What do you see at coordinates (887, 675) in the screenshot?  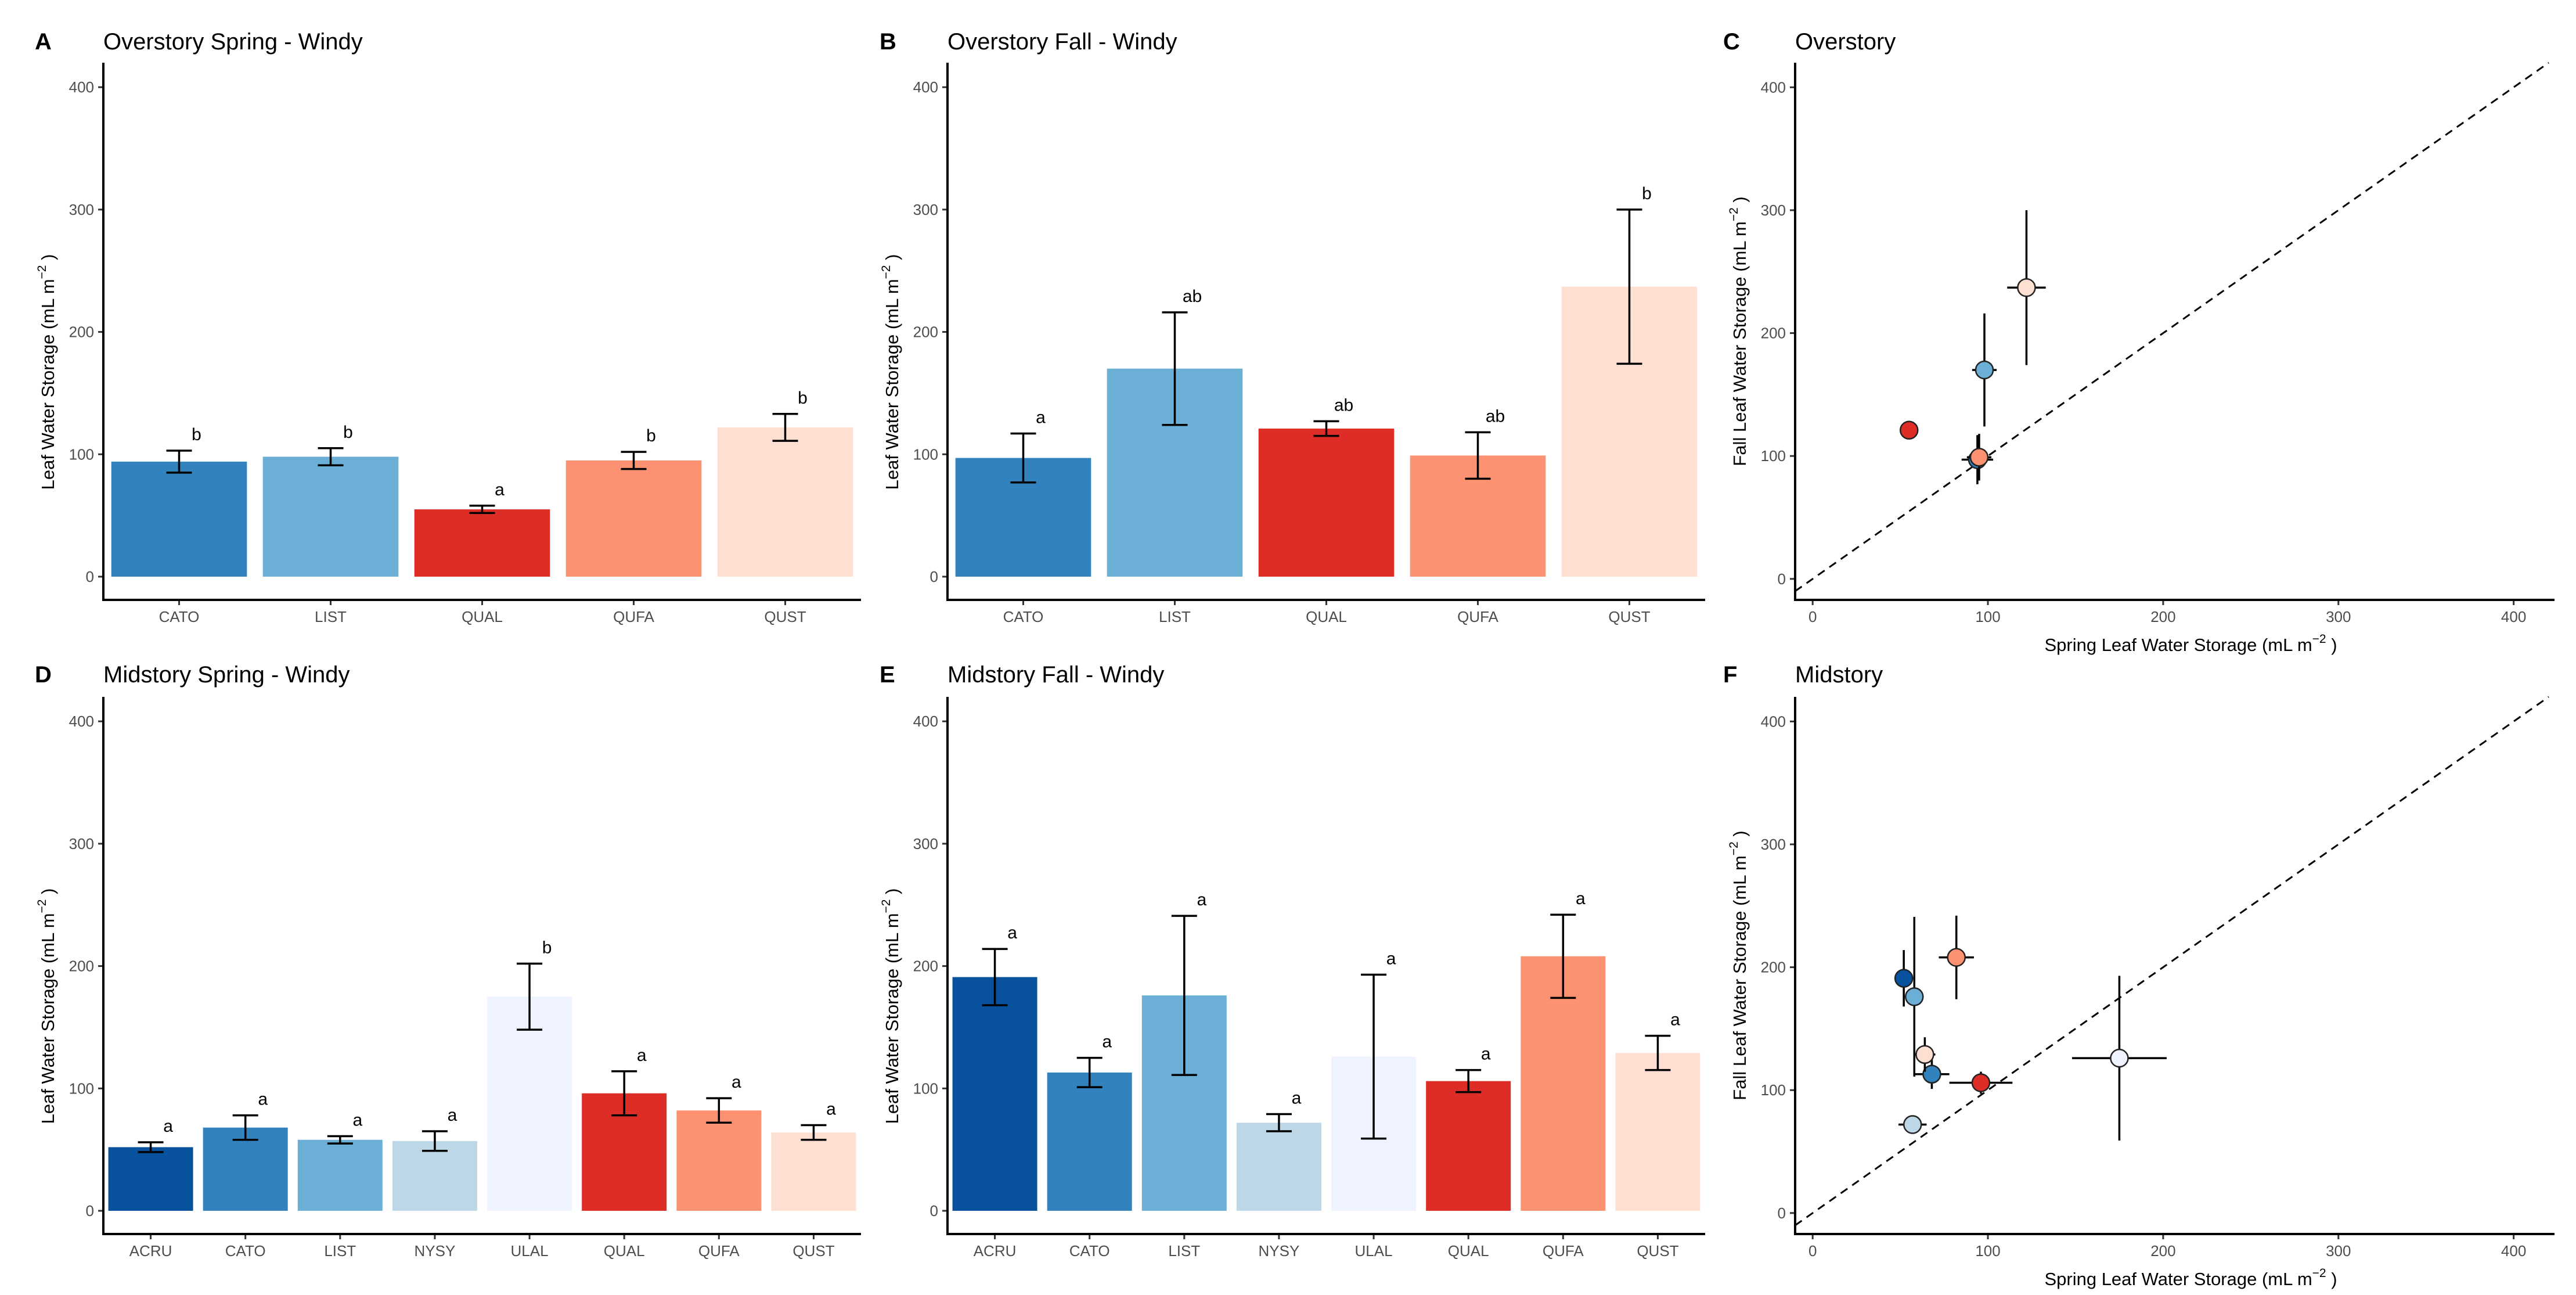 I see `panel-letter: E` at bounding box center [887, 675].